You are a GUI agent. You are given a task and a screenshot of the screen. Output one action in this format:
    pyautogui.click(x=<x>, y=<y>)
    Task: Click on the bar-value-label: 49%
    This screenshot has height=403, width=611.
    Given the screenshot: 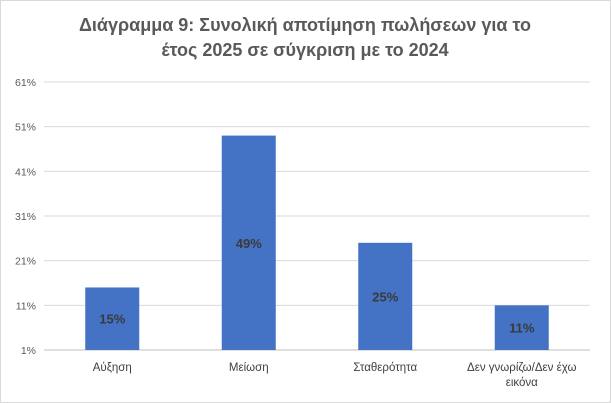 What is the action you would take?
    pyautogui.click(x=249, y=243)
    